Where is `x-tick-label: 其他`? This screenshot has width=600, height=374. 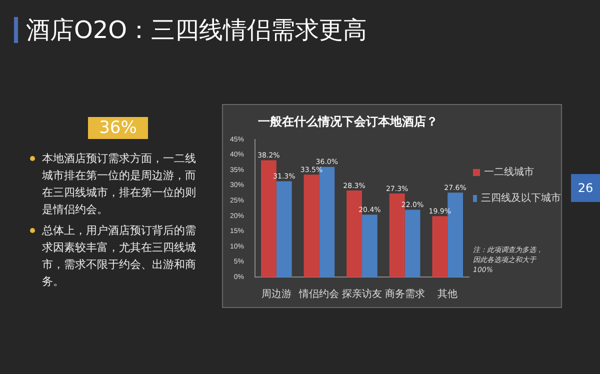 x-tick-label: 其他 is located at coordinates (448, 294).